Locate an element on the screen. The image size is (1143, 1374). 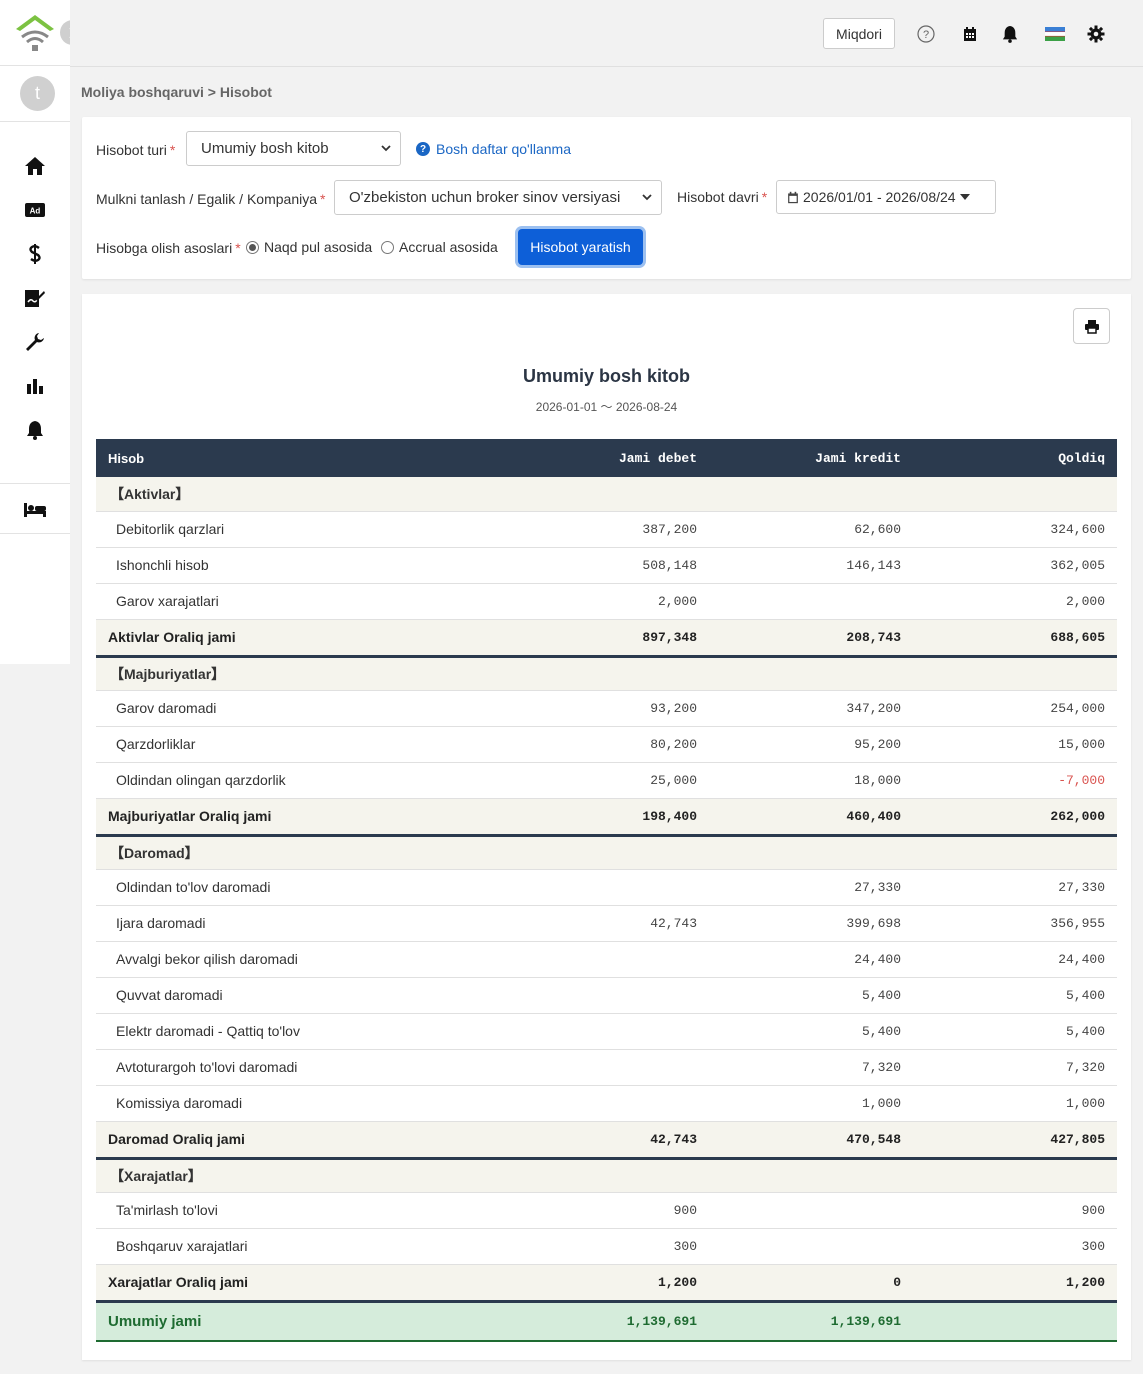
gear-icon is located at coordinates (1096, 34).